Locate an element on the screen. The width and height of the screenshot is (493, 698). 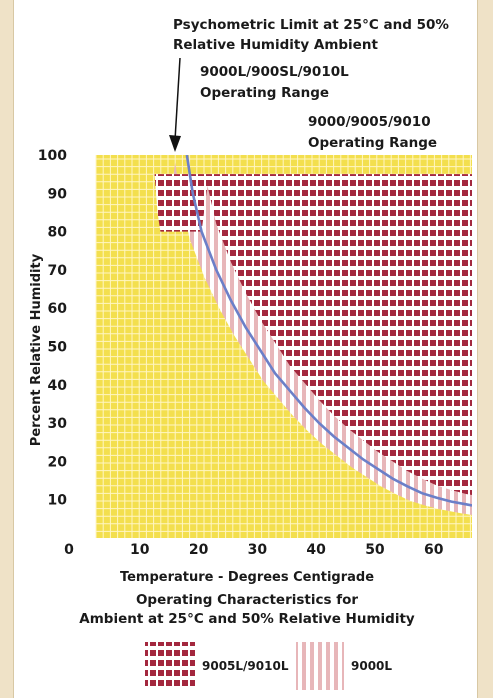
x-tick-label: 10 is located at coordinates (140, 550).